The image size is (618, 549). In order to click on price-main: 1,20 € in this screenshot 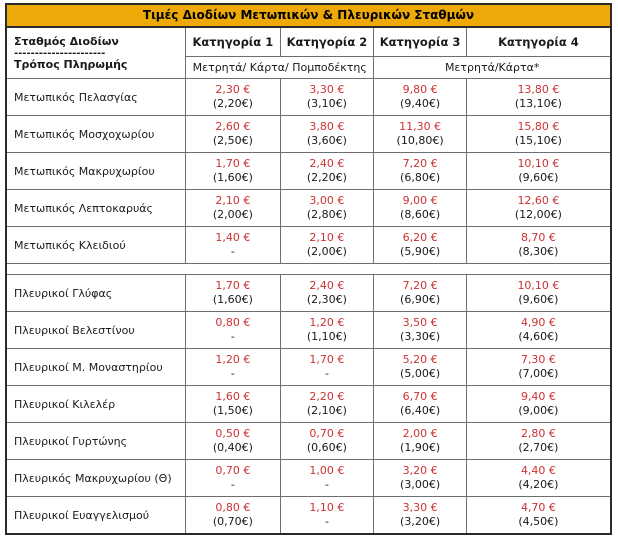, I will do `click(327, 322)`.